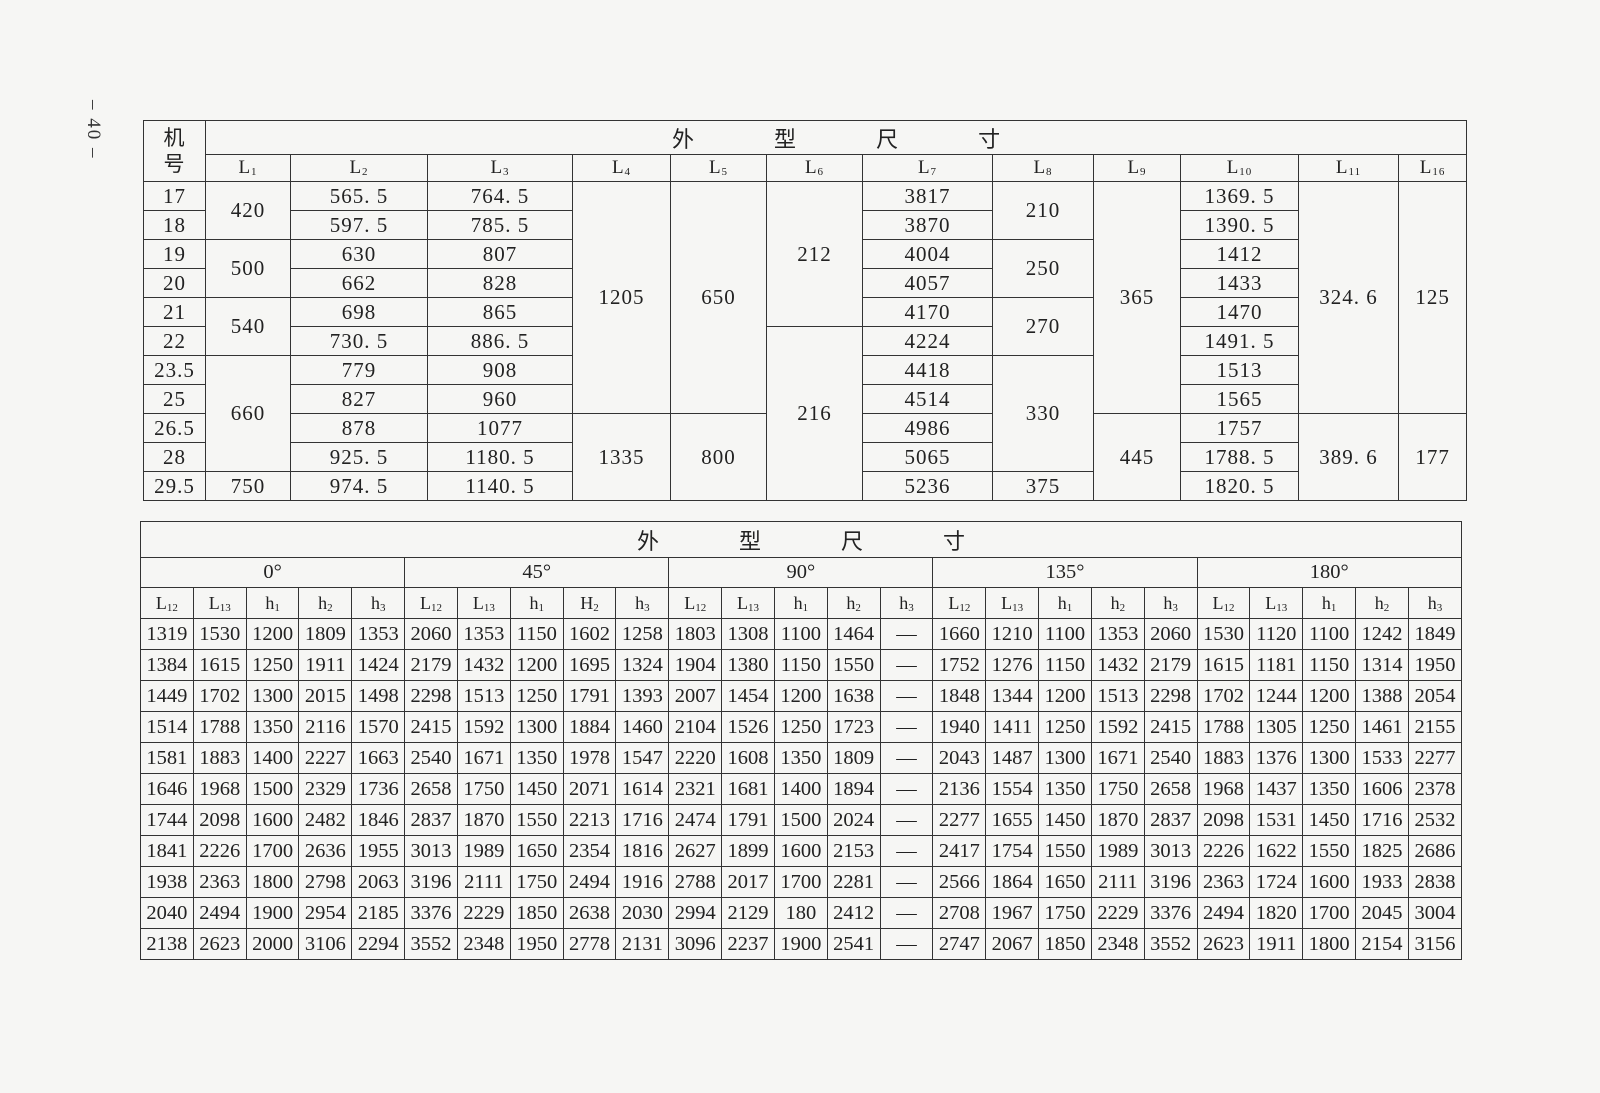 The height and width of the screenshot is (1093, 1600). I want to click on page-number: – 40 –, so click(93, 130).